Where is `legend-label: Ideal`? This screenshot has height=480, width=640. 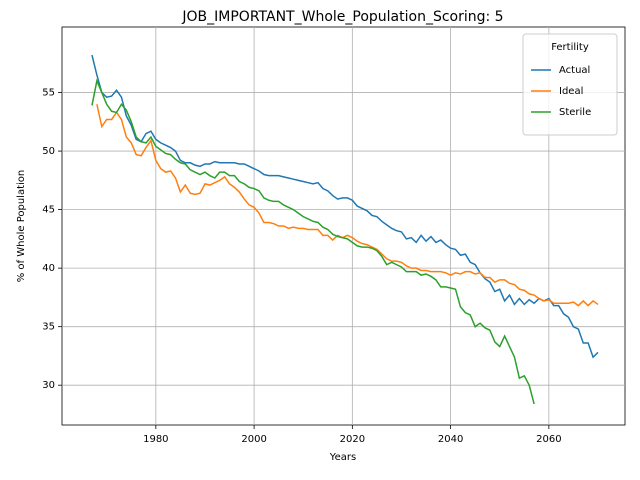 legend-label: Ideal is located at coordinates (571, 91).